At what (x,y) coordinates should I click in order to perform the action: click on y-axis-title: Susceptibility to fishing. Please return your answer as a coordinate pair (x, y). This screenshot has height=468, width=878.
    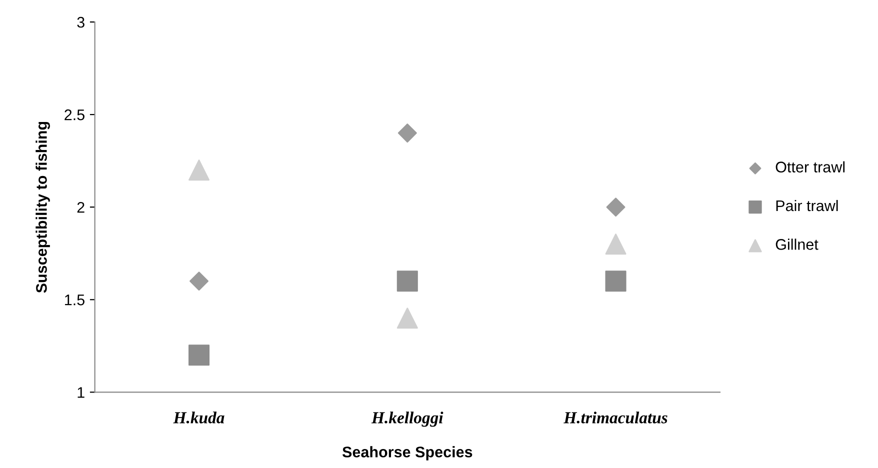
    Looking at the image, I should click on (43, 207).